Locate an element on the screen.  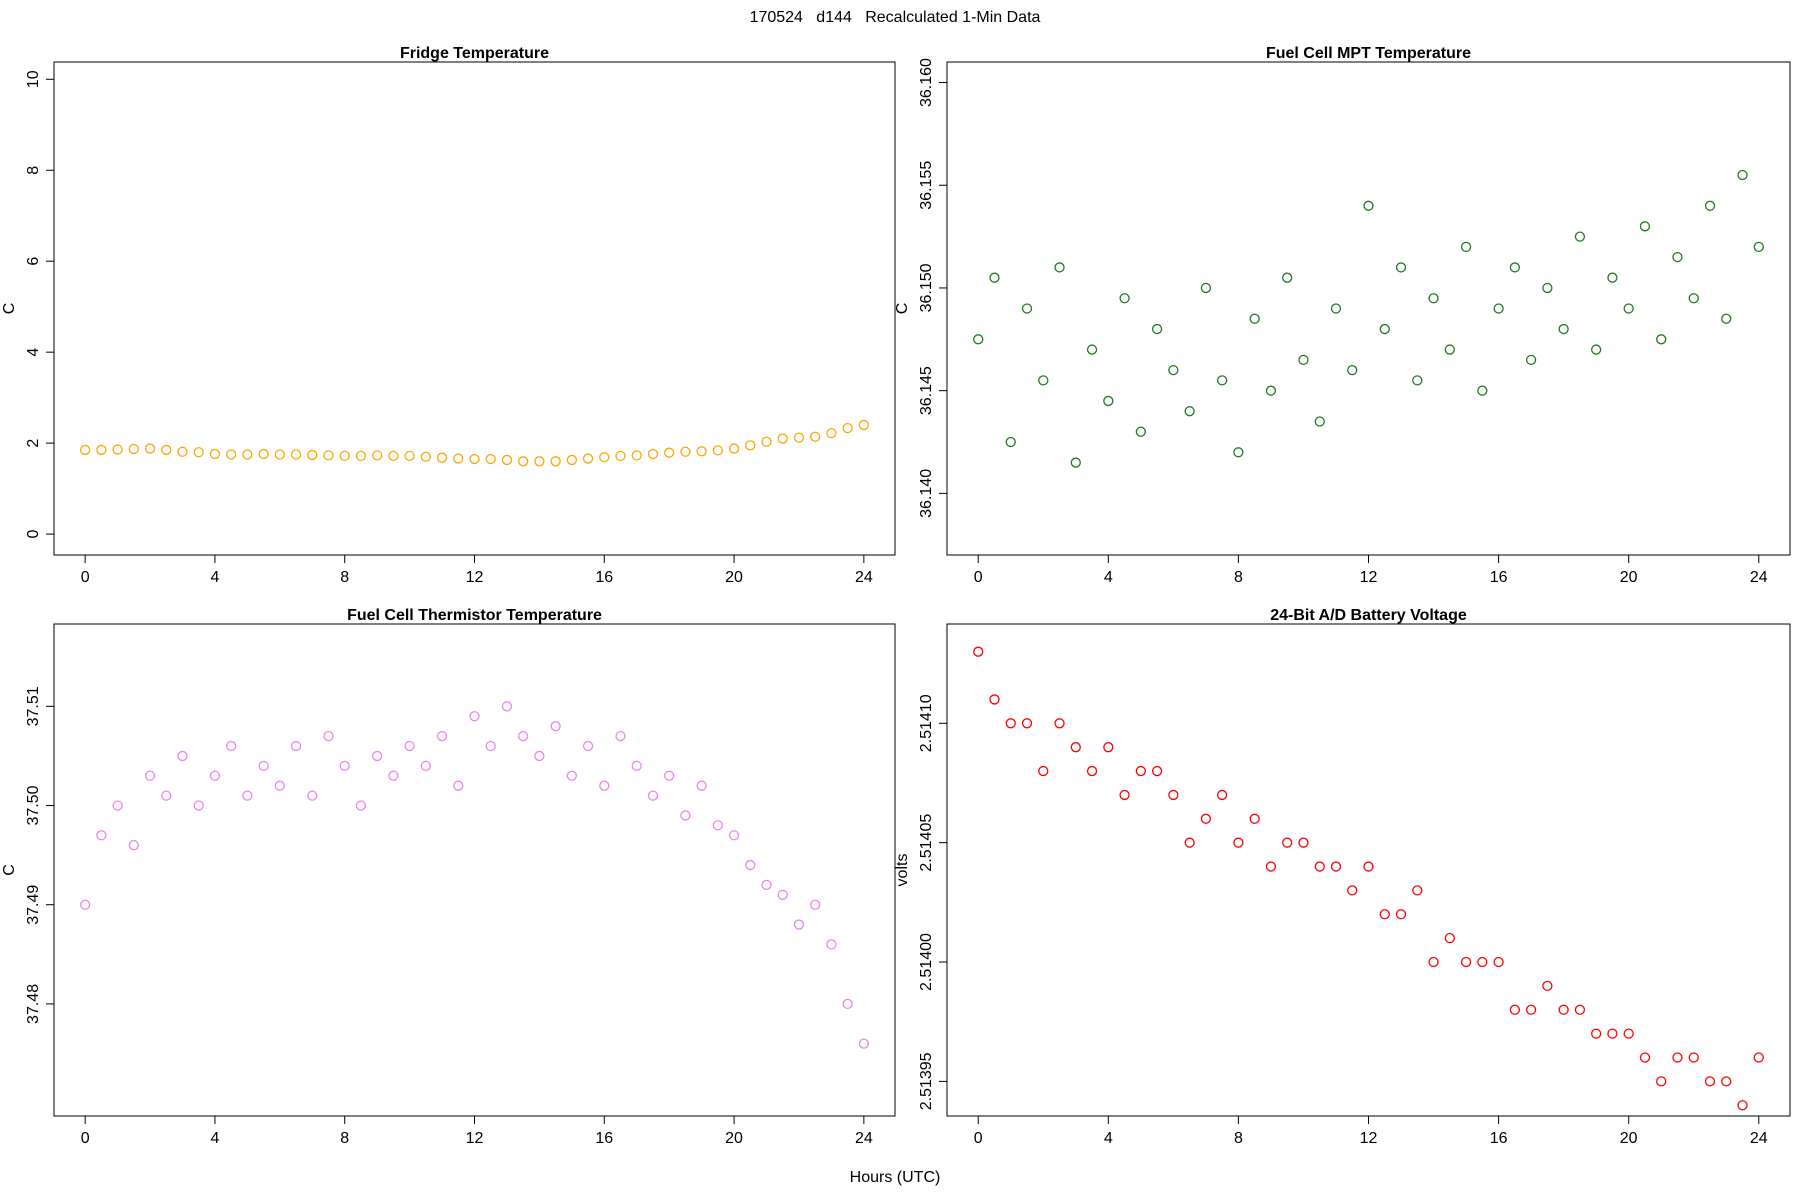
x-tick-label: 0 is located at coordinates (85, 577).